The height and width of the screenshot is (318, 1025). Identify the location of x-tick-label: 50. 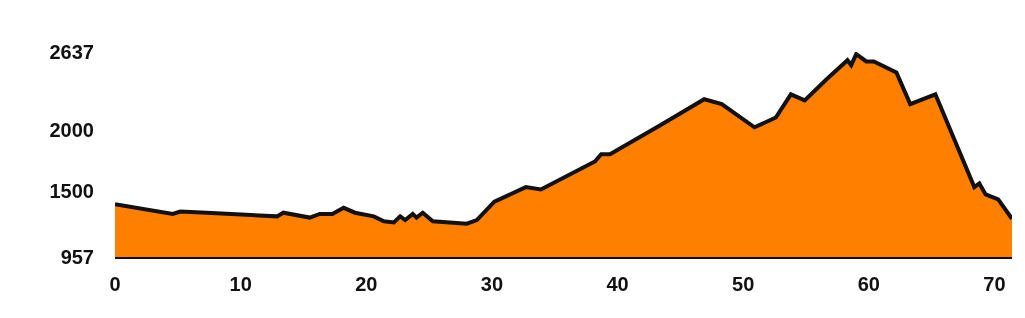
(743, 284).